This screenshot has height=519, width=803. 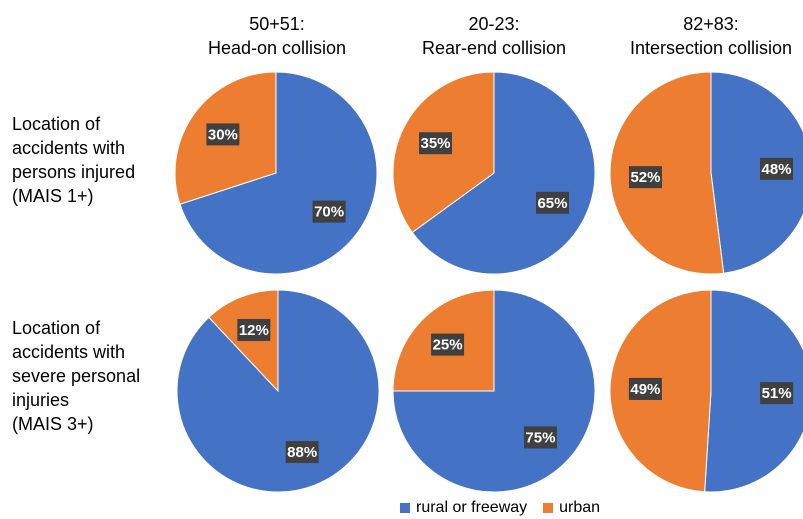 I want to click on data-label: 48%, so click(x=777, y=169).